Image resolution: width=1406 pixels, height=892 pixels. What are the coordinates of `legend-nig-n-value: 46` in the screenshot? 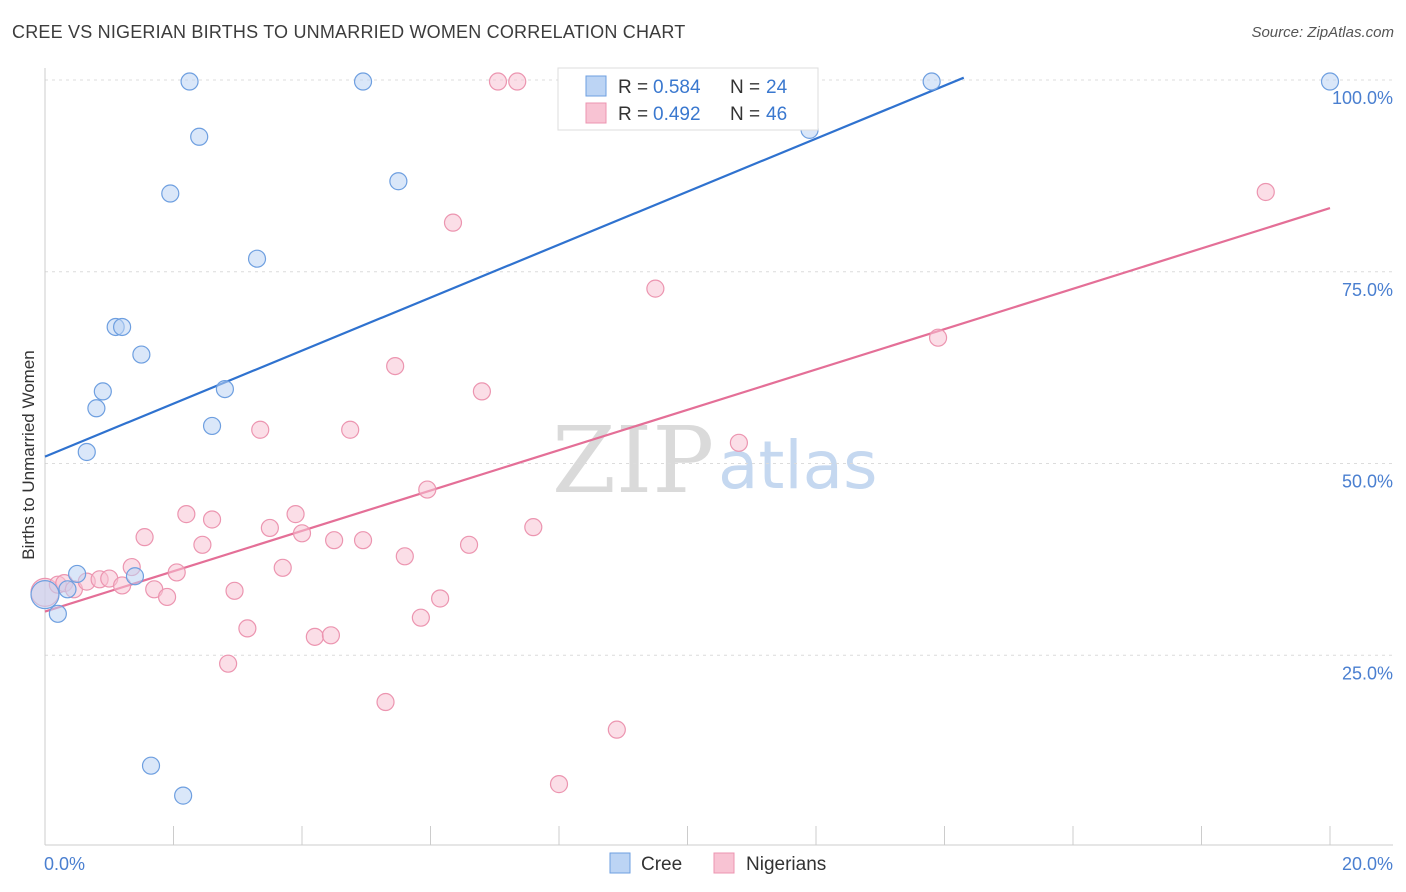 It's located at (776, 114).